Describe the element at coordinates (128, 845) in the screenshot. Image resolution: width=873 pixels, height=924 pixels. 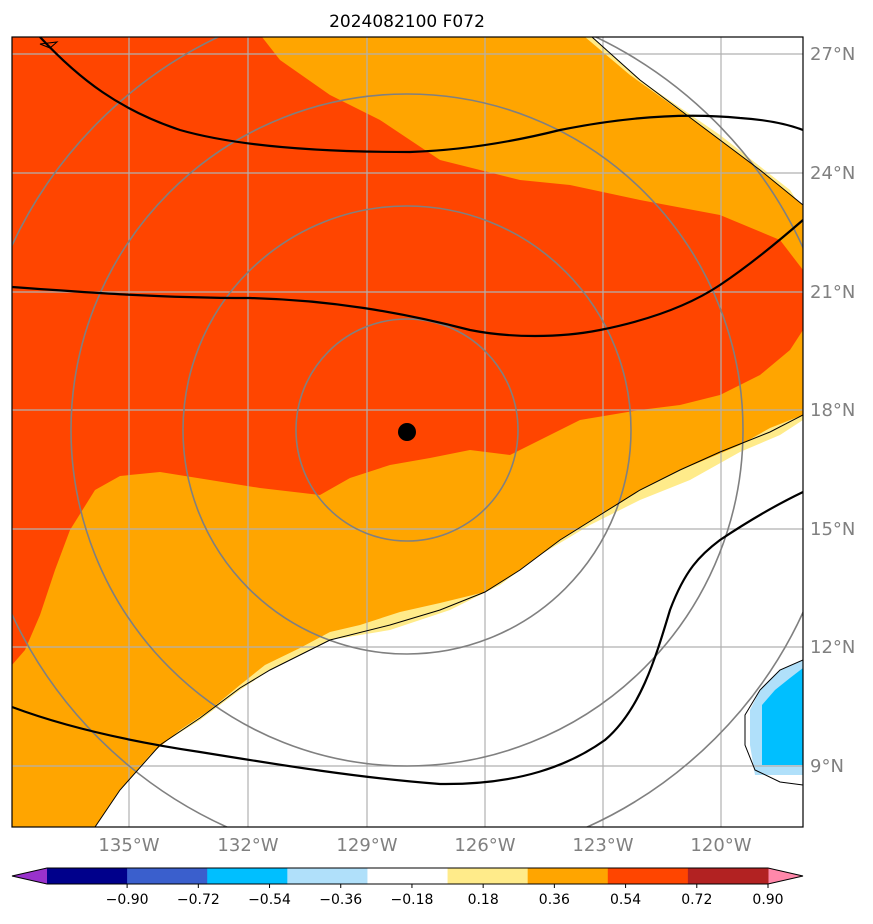
I see `lon-label-135: 135°W` at that location.